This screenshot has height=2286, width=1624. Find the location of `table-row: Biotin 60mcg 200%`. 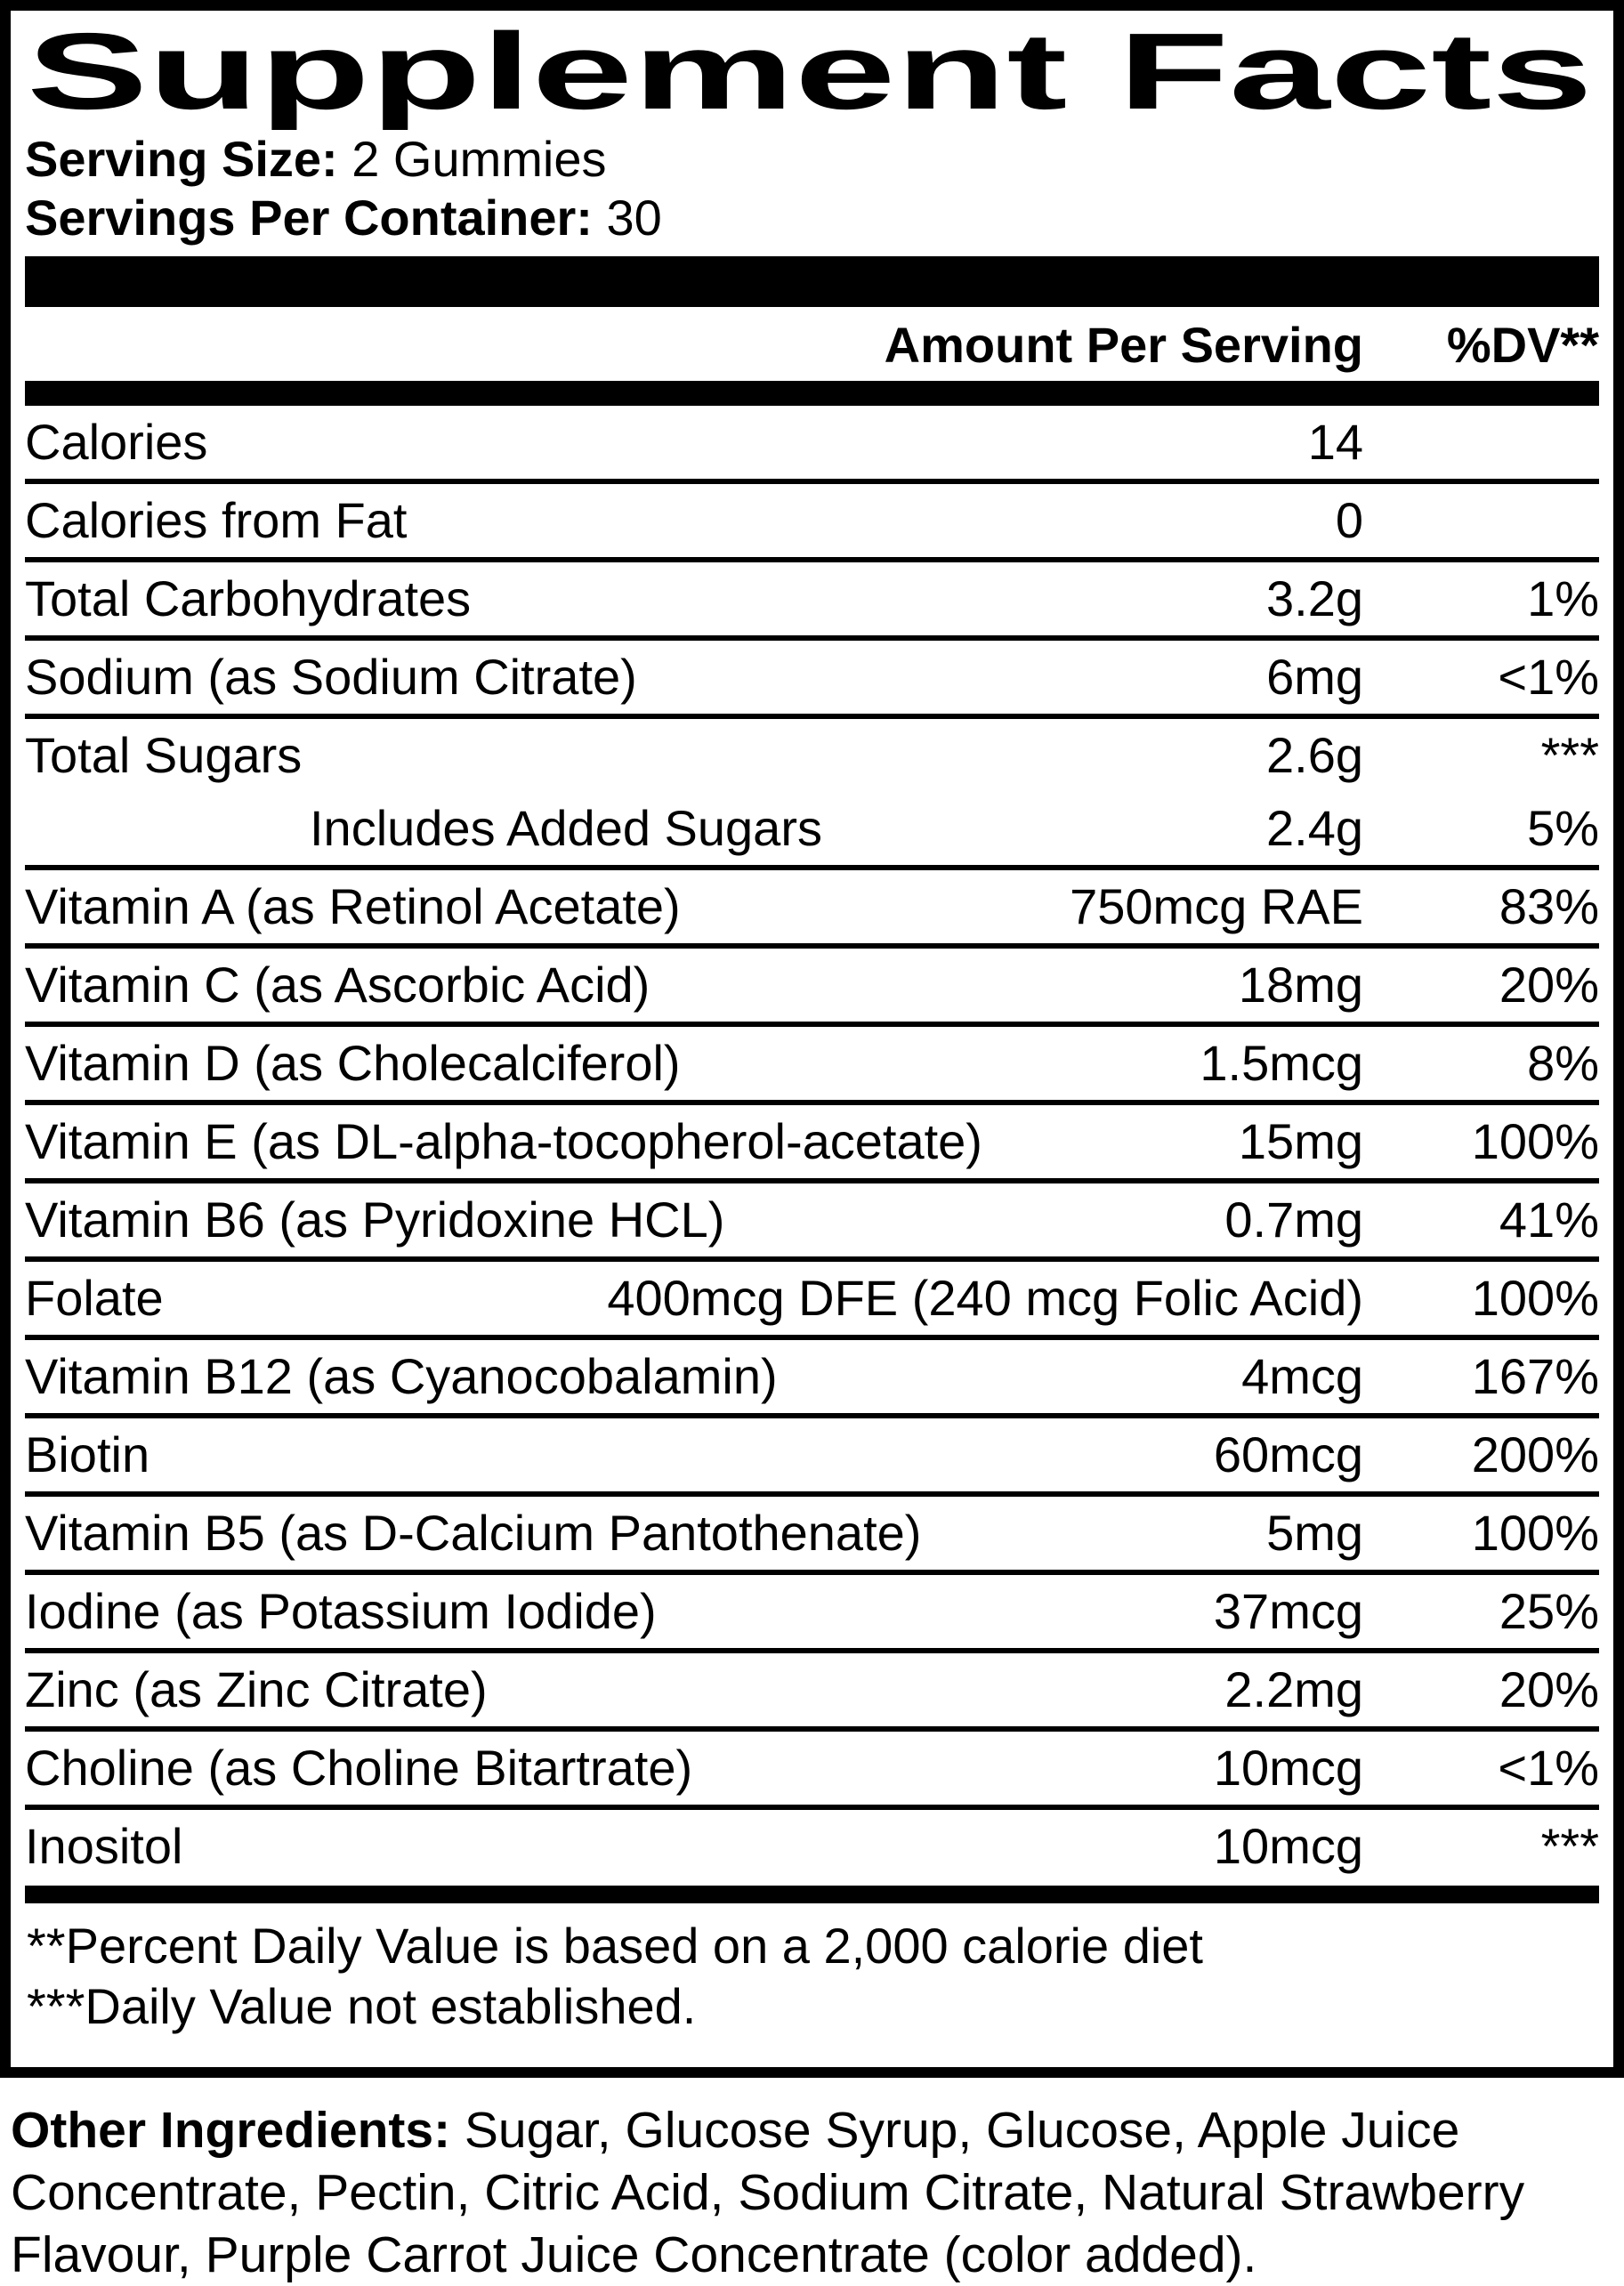

table-row: Biotin 60mcg 200% is located at coordinates (812, 1452).